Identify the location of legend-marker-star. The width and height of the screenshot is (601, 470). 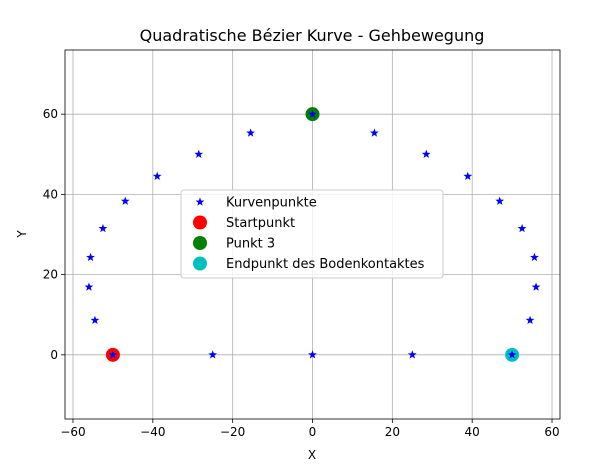
(200, 201).